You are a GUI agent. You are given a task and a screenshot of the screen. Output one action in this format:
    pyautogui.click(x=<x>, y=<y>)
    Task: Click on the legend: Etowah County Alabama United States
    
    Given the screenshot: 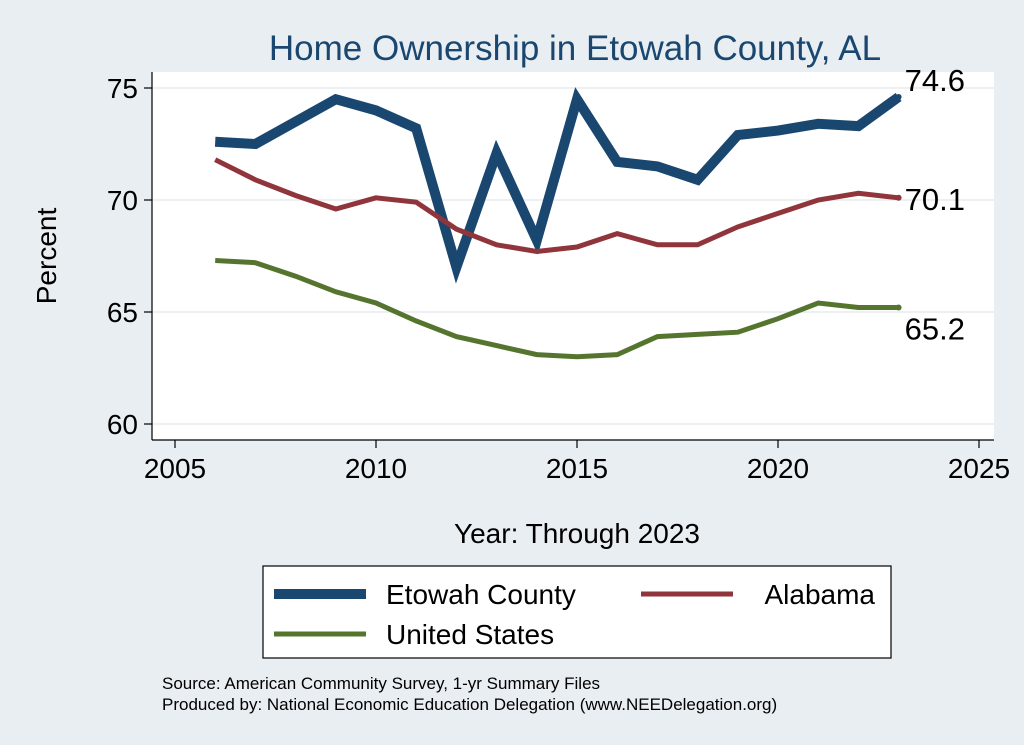 What is the action you would take?
    pyautogui.click(x=577, y=612)
    